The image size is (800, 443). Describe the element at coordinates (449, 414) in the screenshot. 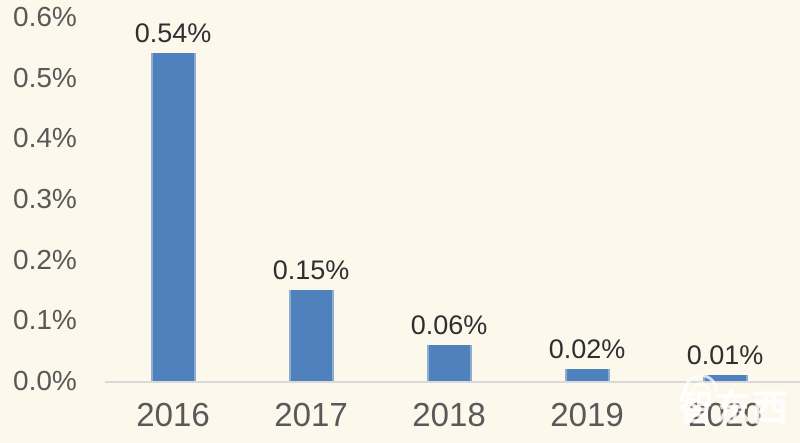

I see `x-tick-label: 2018` at that location.